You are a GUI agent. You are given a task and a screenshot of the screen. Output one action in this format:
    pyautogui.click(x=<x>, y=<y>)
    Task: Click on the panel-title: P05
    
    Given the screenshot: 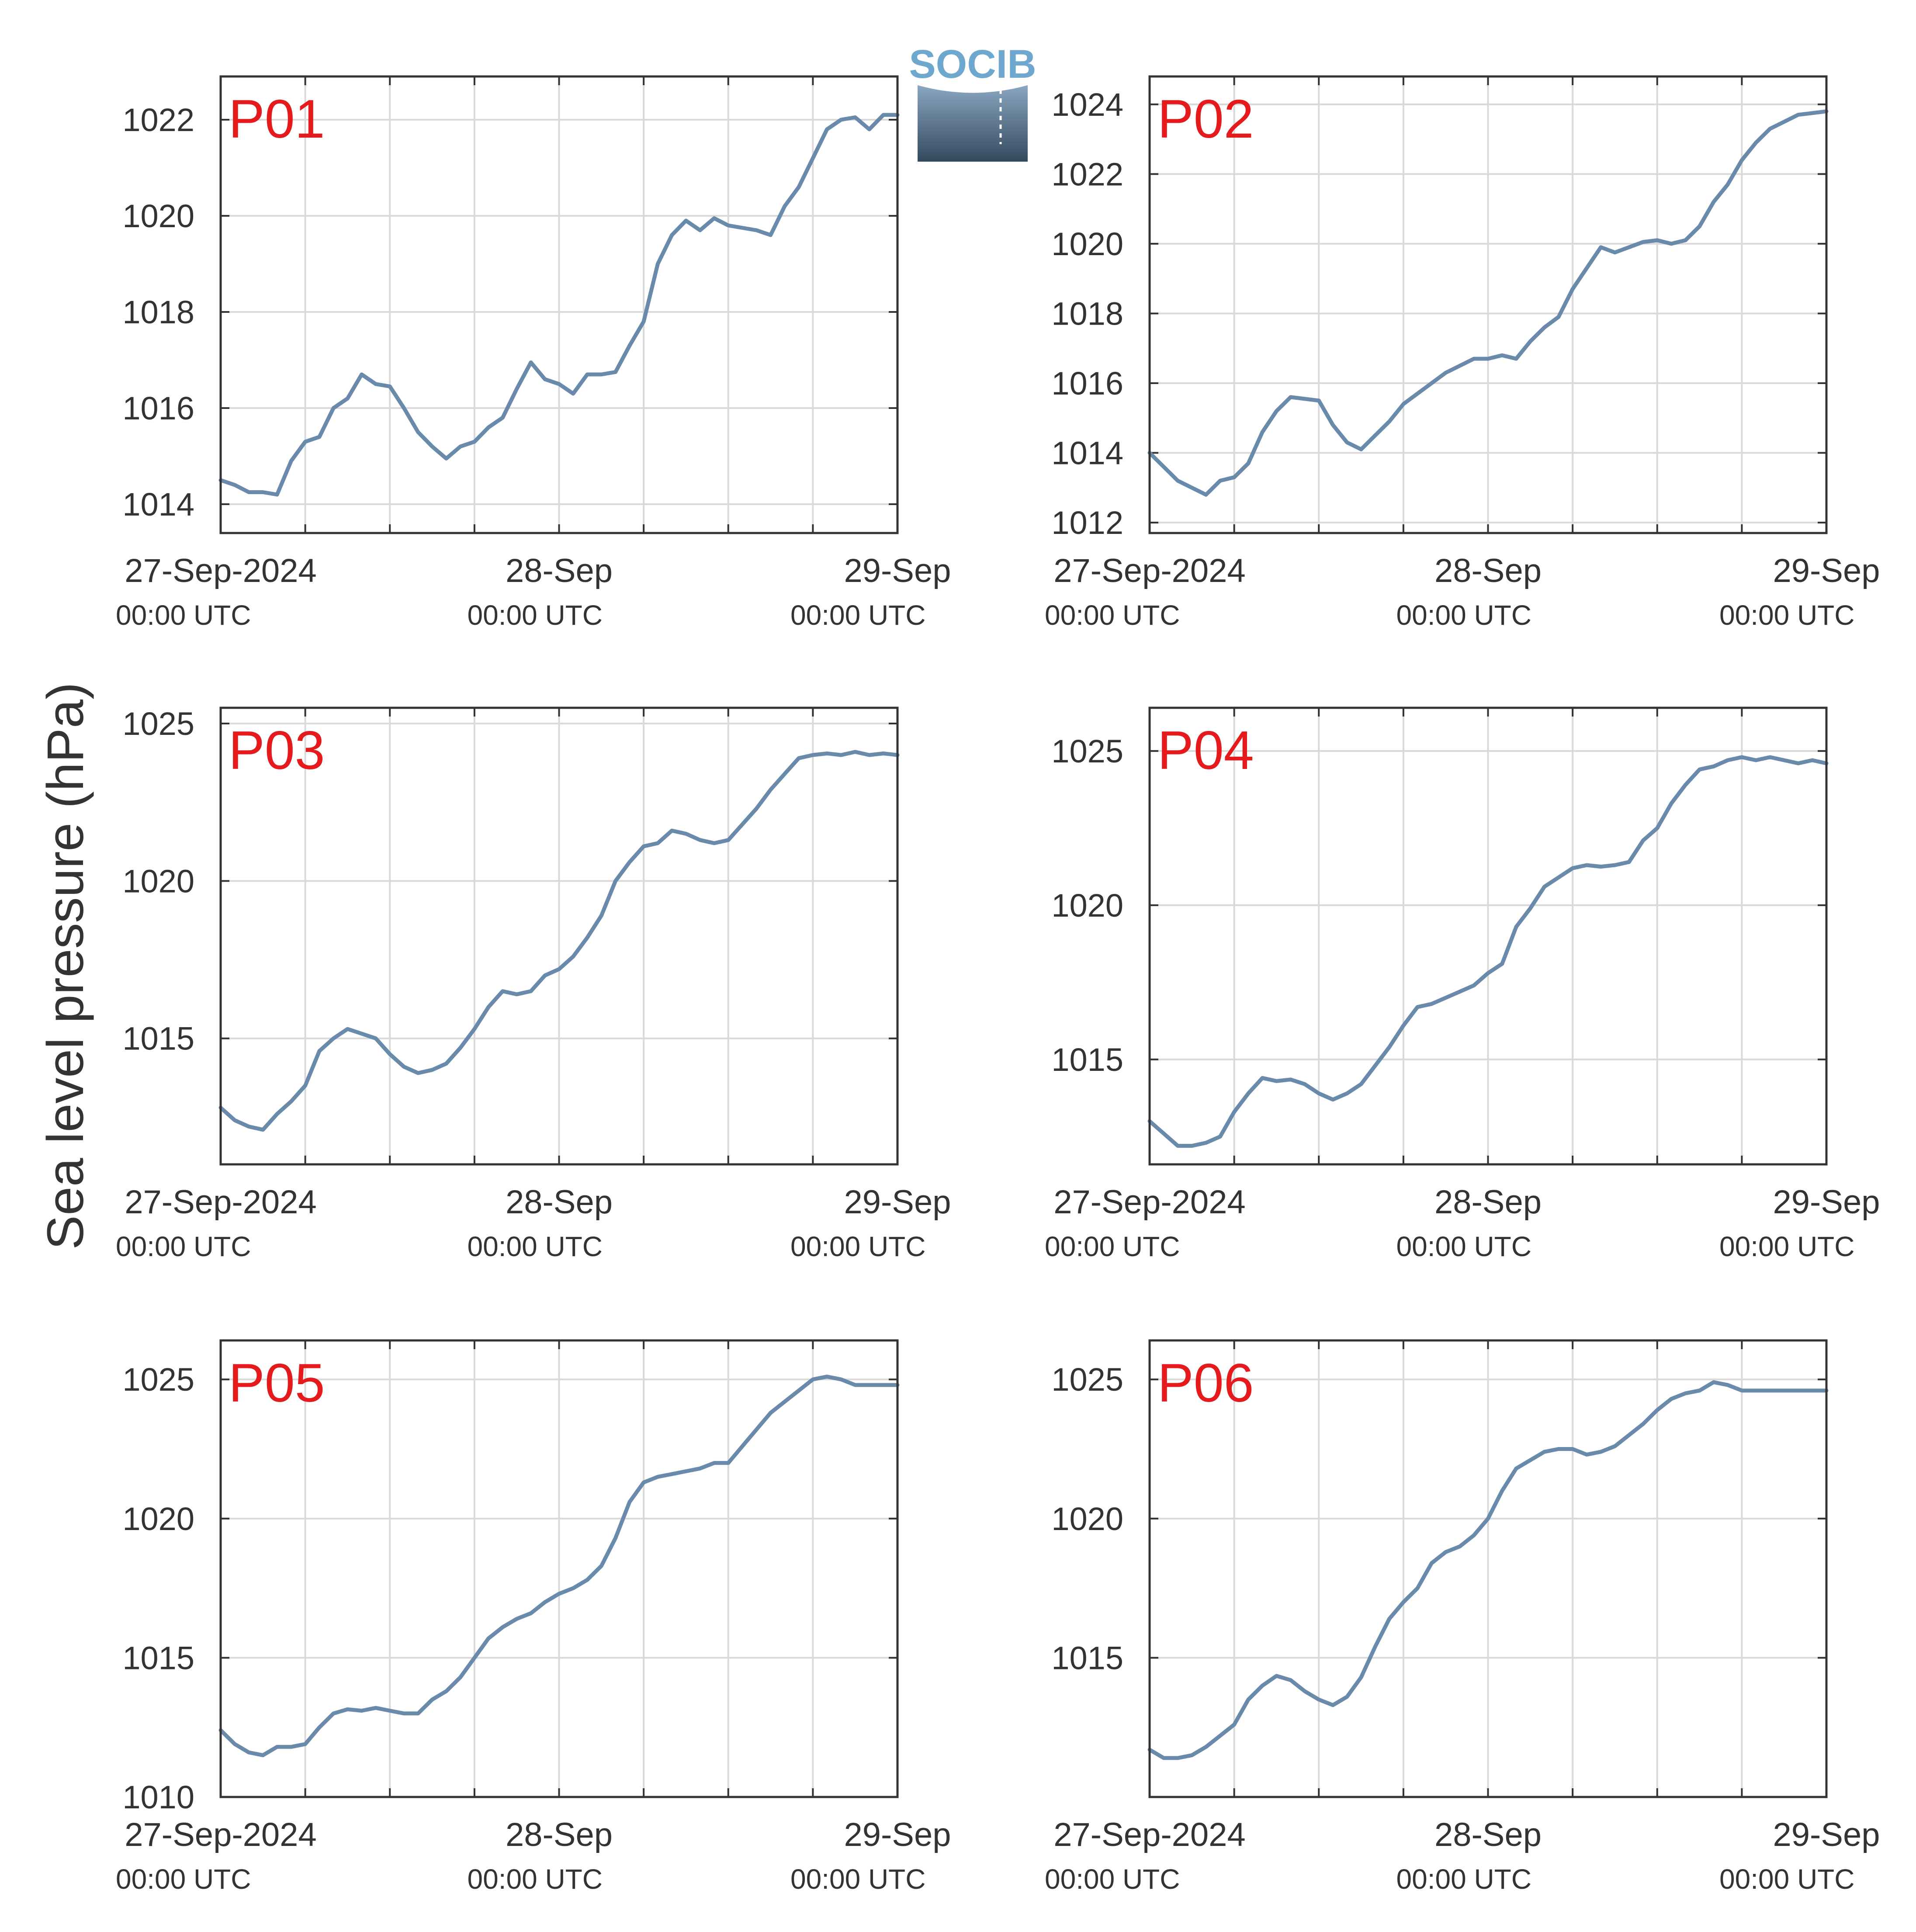 What is the action you would take?
    pyautogui.click(x=277, y=1383)
    